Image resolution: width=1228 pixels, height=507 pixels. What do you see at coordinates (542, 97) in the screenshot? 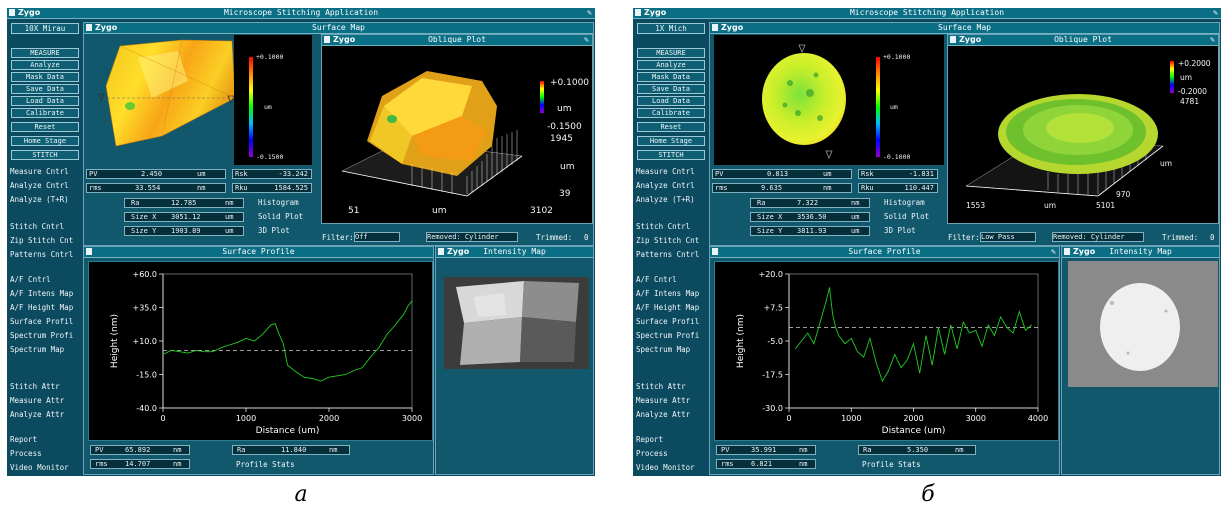
I see `oblique-colorbar` at bounding box center [542, 97].